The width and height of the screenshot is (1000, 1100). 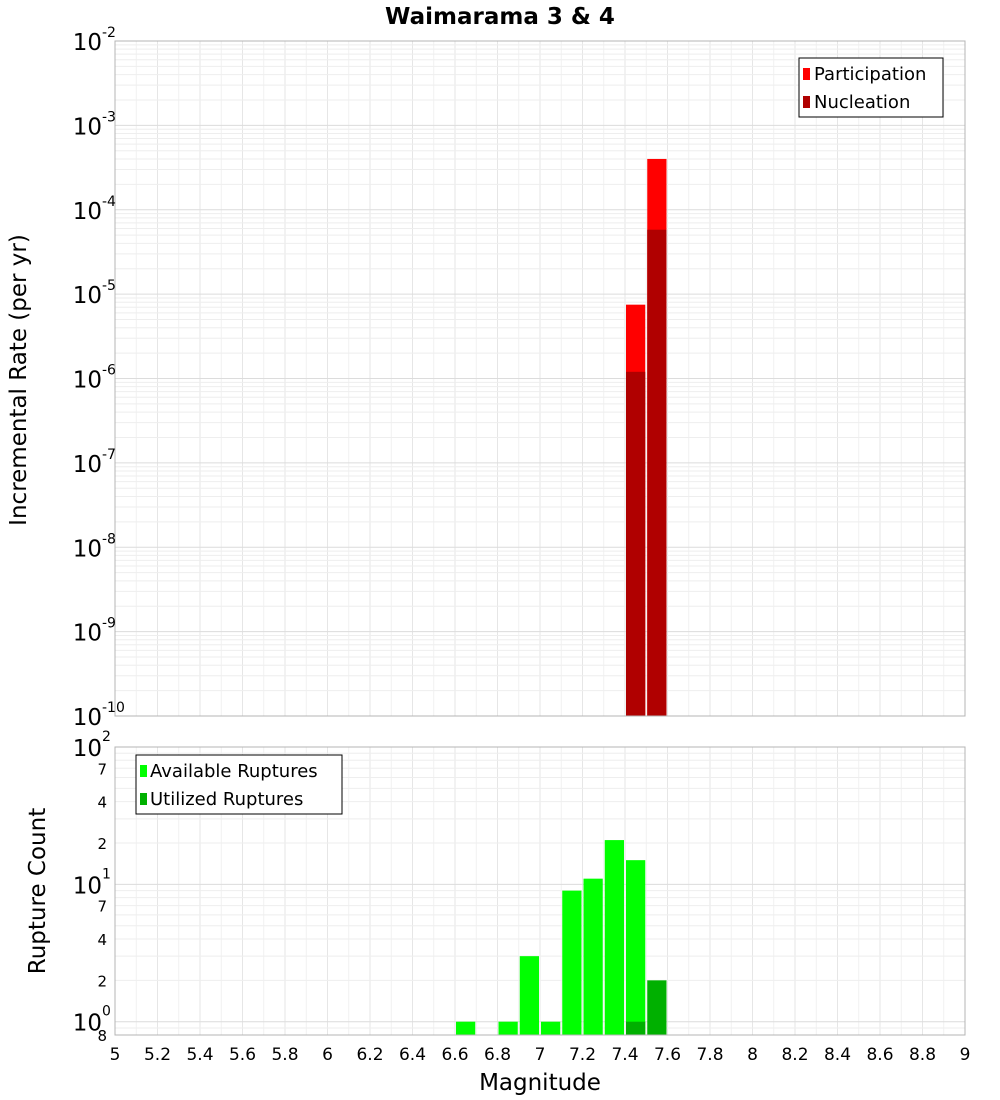 What do you see at coordinates (582, 1055) in the screenshot?
I see `x-tick-label: 7.2` at bounding box center [582, 1055].